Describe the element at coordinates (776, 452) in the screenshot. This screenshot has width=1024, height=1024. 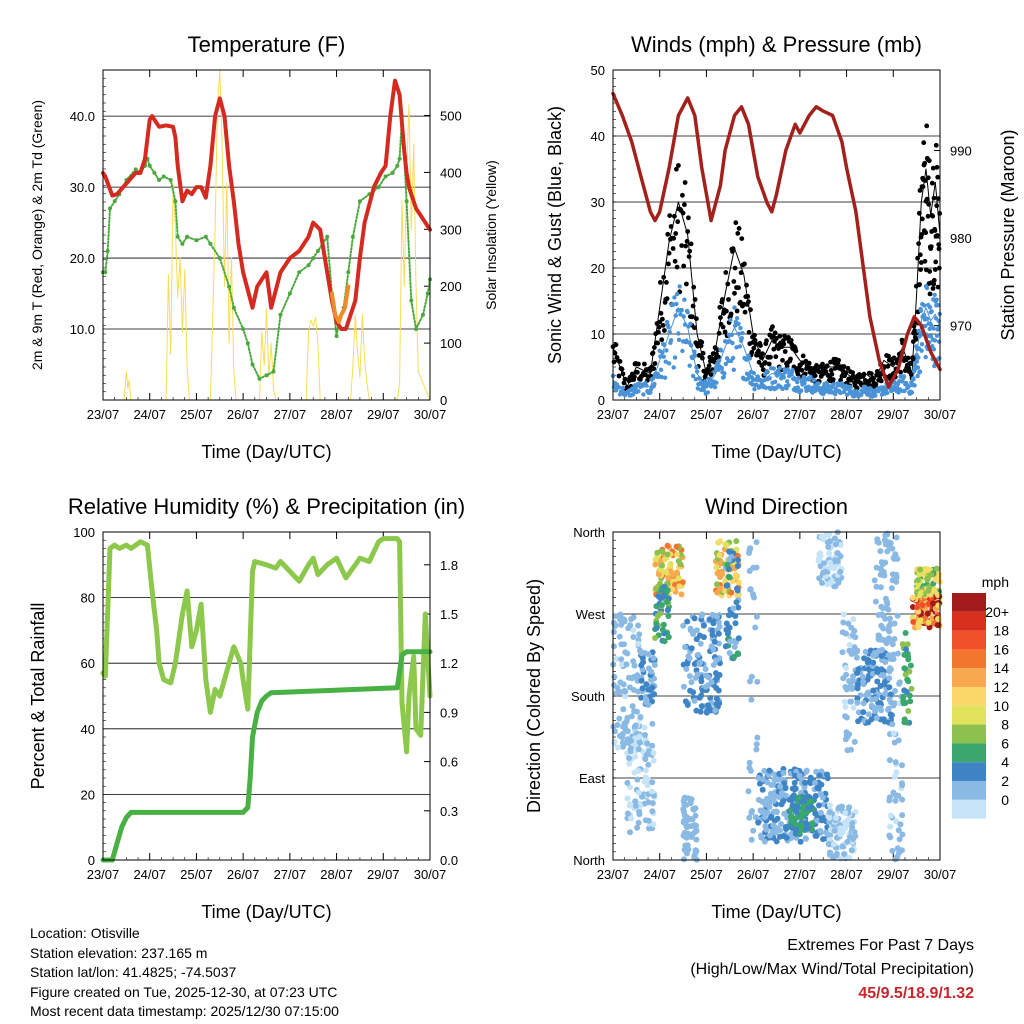
I see `x-axis-label: Time (Day/UTC)` at that location.